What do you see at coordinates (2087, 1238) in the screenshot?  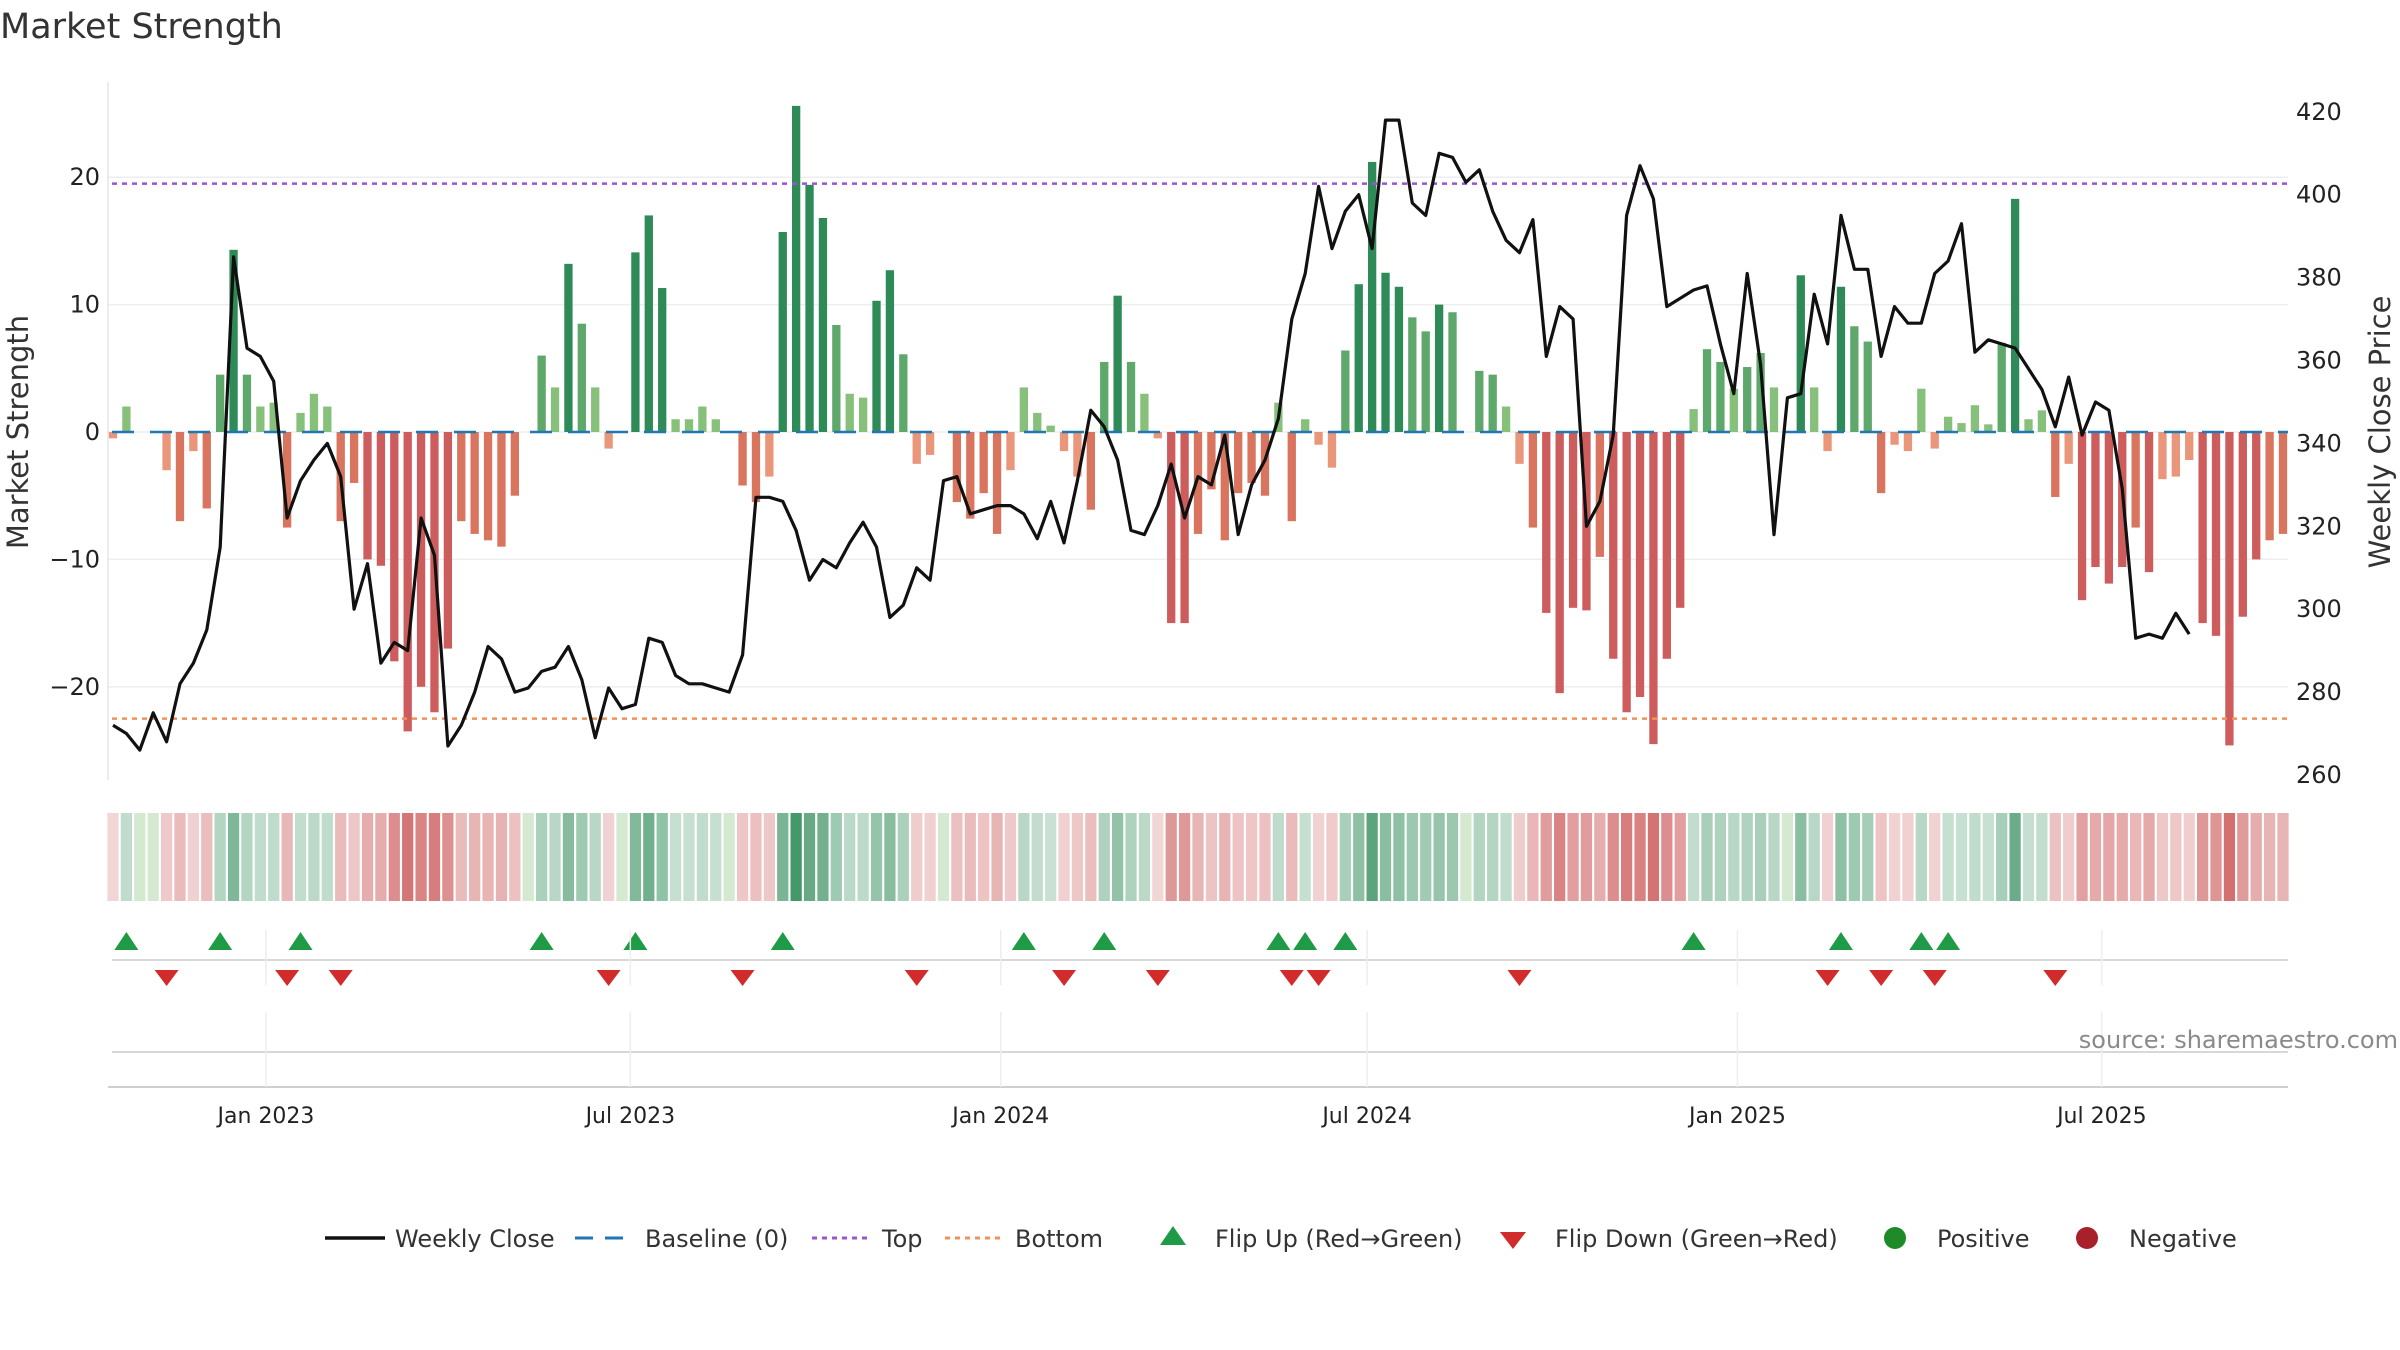 I see `legend-dot-icon` at bounding box center [2087, 1238].